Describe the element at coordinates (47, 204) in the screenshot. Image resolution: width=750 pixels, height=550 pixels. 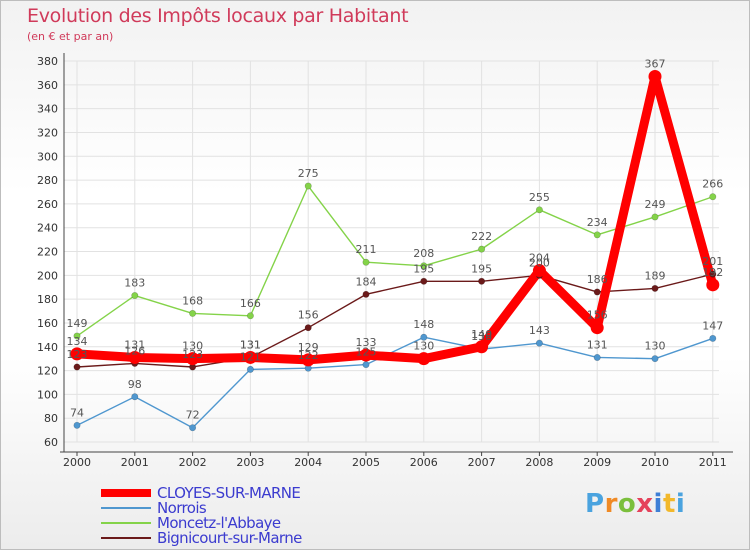
I see `y-tick-label: 260` at that location.